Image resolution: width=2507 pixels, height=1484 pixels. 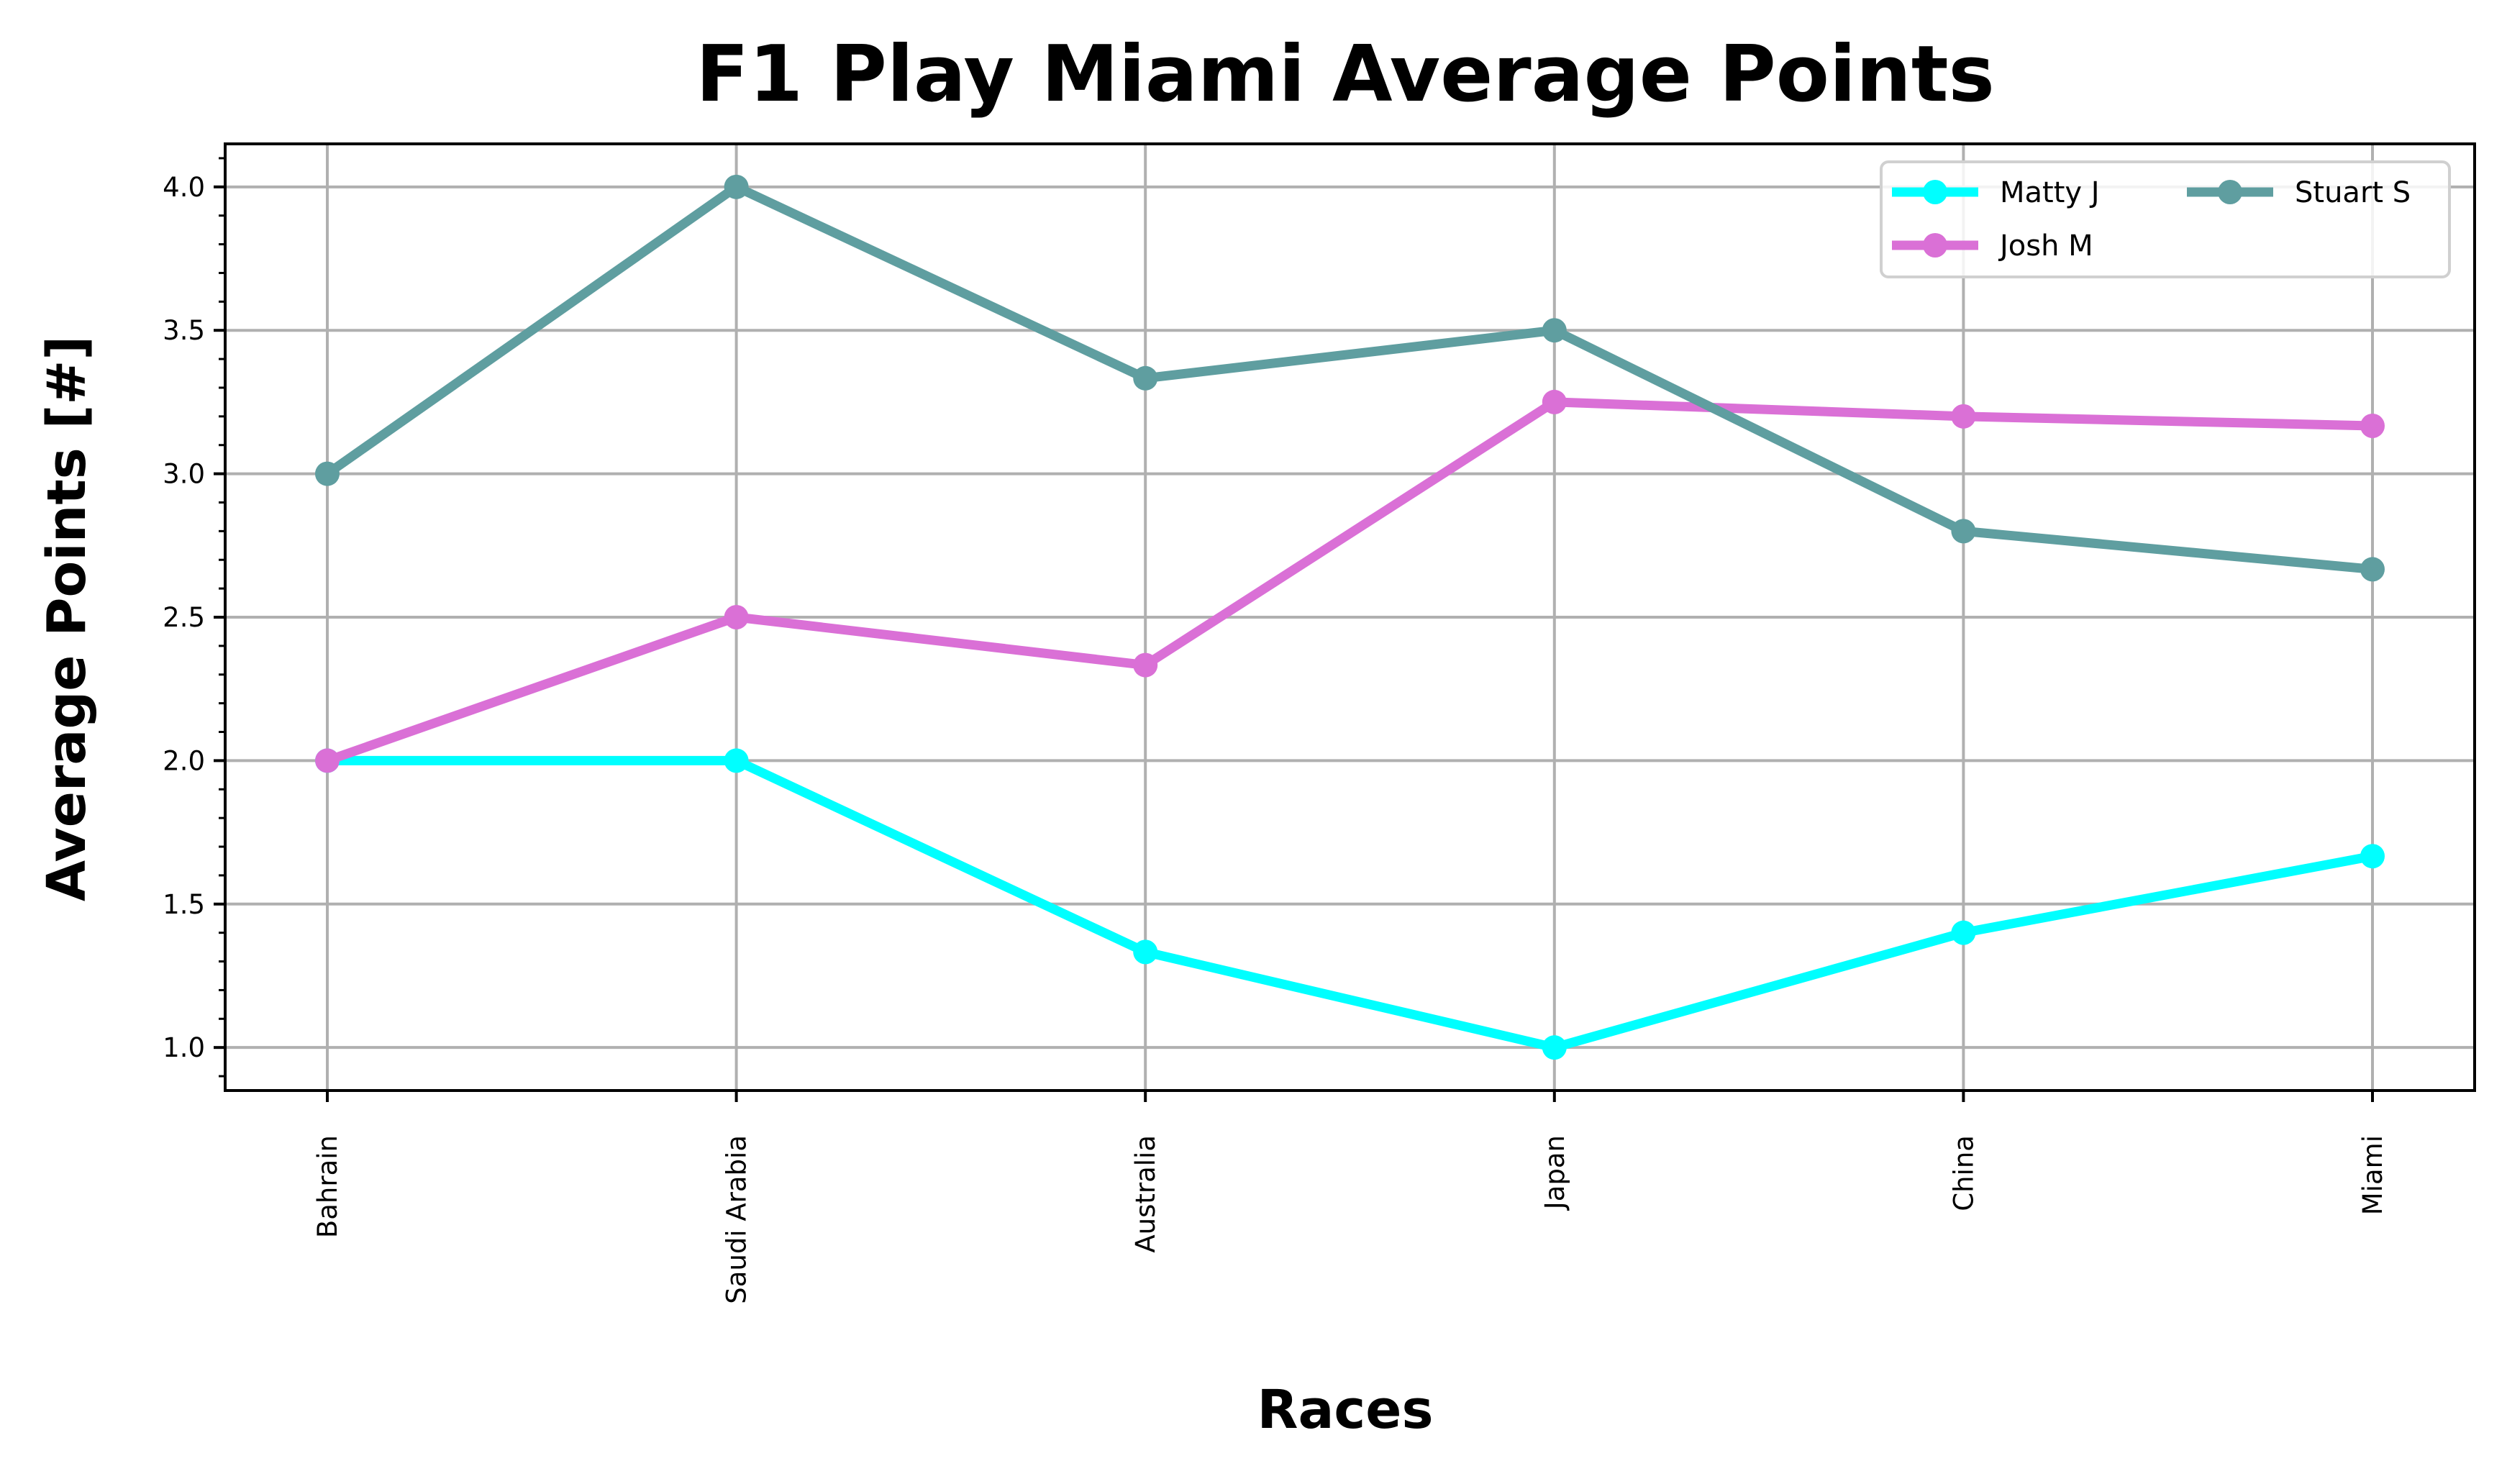 I want to click on x-tick-label: Japan, so click(x=1555, y=1173).